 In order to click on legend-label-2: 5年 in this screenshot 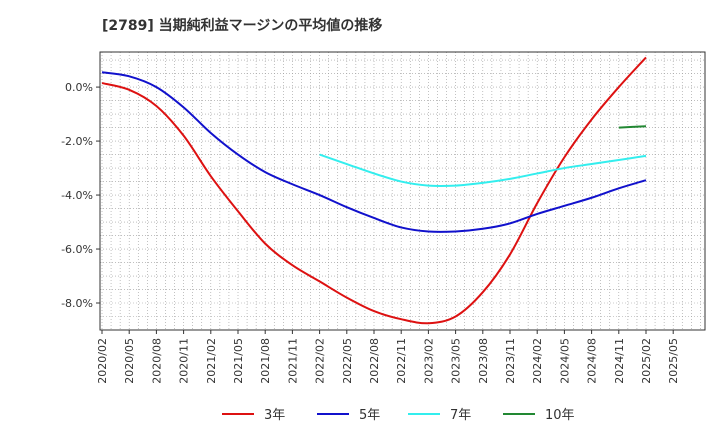, I will do `click(369, 415)`.